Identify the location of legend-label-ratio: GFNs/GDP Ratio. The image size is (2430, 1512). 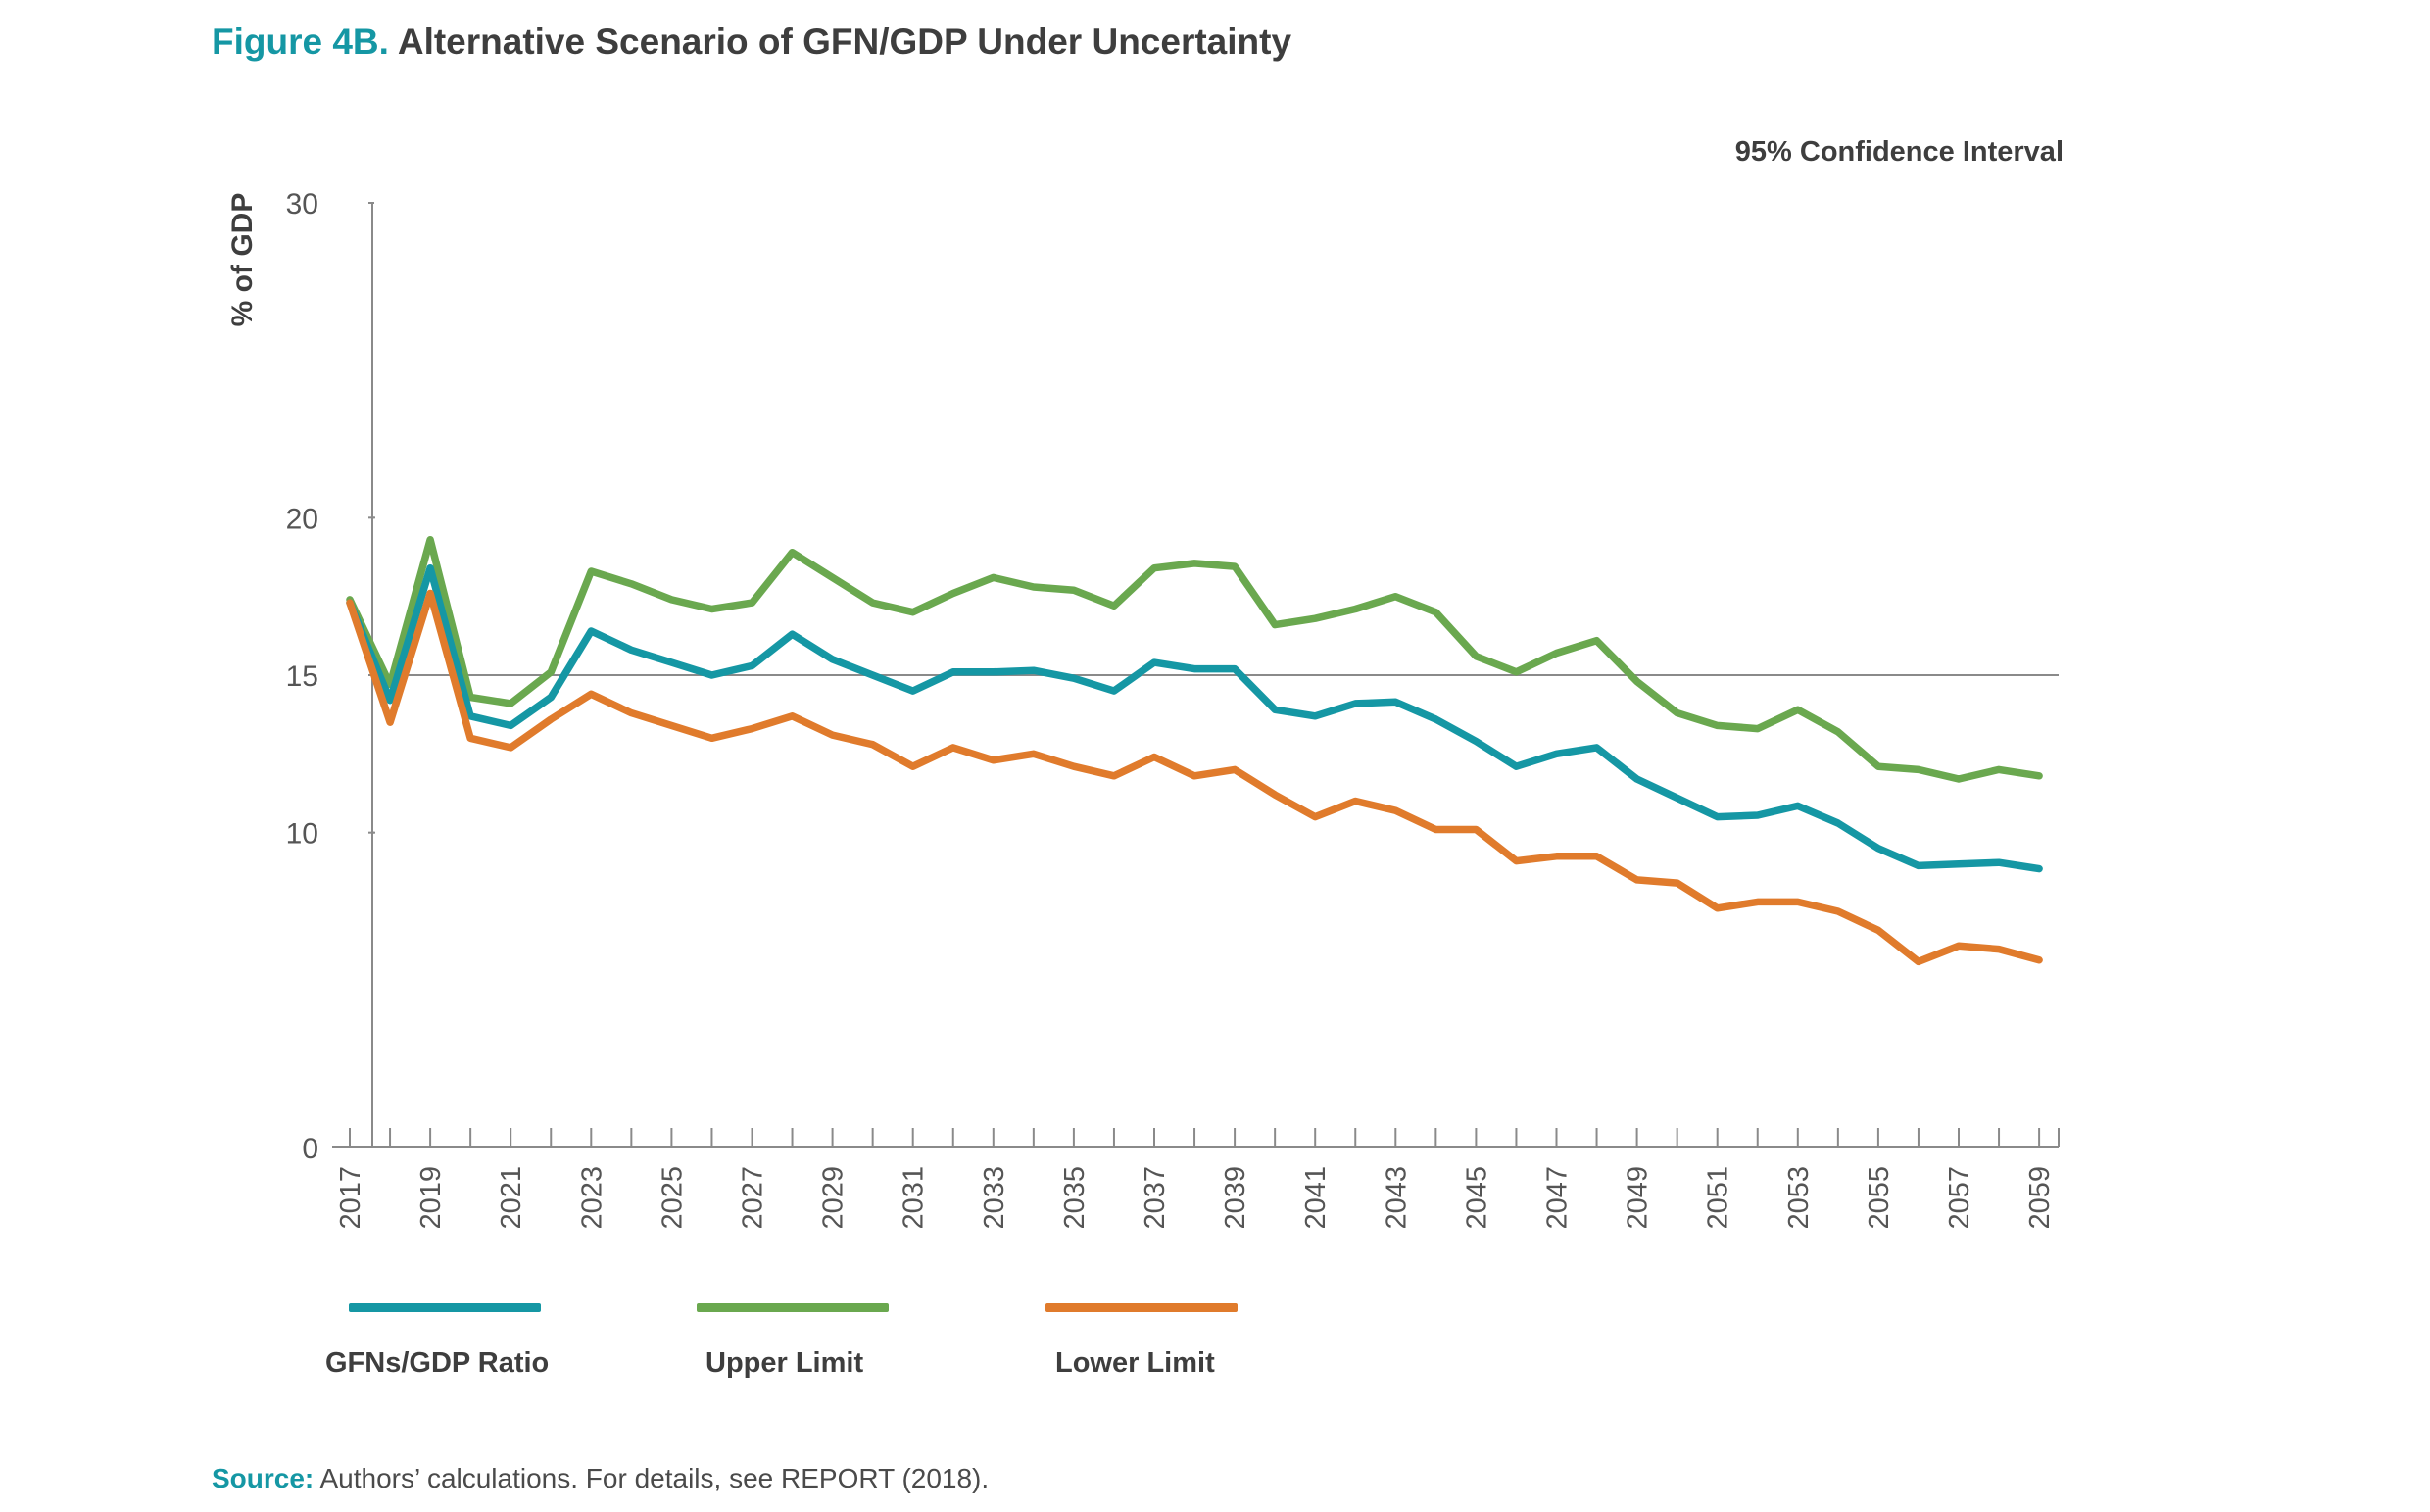
(437, 1363).